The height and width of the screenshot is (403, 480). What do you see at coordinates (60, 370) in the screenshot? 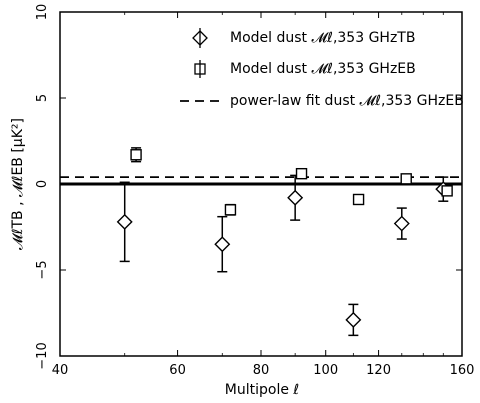
I see `x-tick-label: 40` at bounding box center [60, 370].